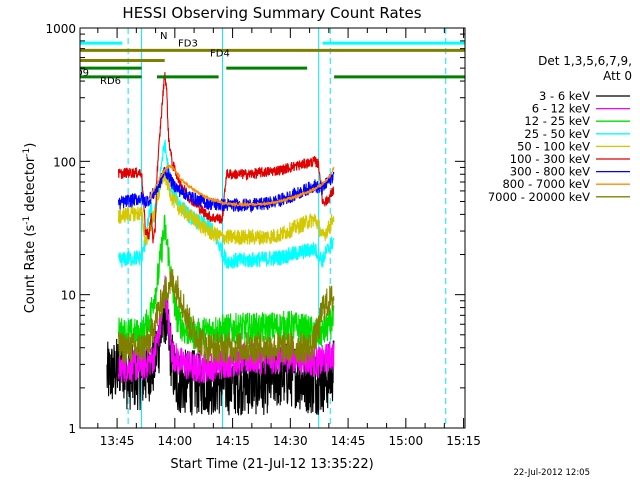 This screenshot has height=480, width=640. What do you see at coordinates (163, 36) in the screenshot?
I see `annotation-label: N` at bounding box center [163, 36].